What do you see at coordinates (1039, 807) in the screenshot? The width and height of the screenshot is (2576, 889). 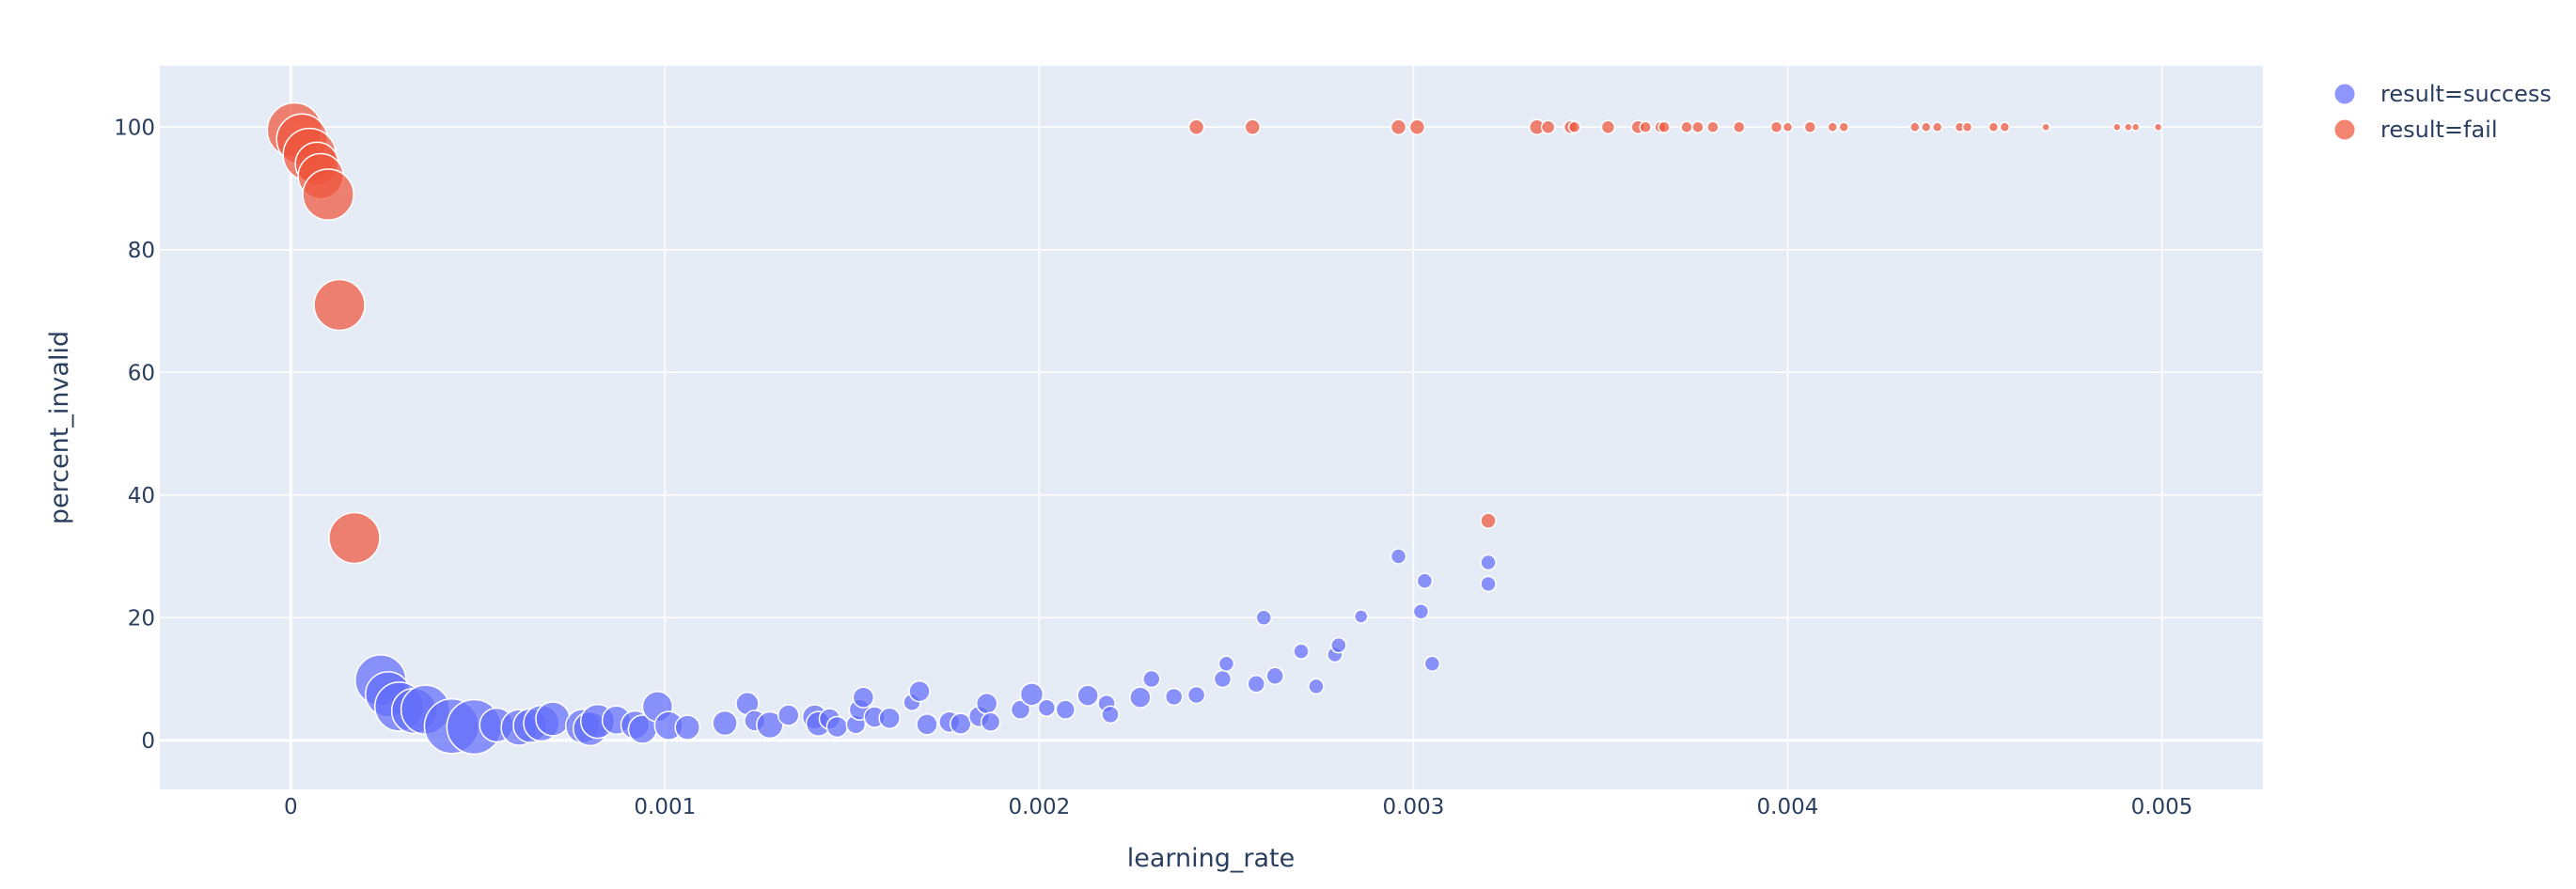 I see `x-tick-label: 0.002` at bounding box center [1039, 807].